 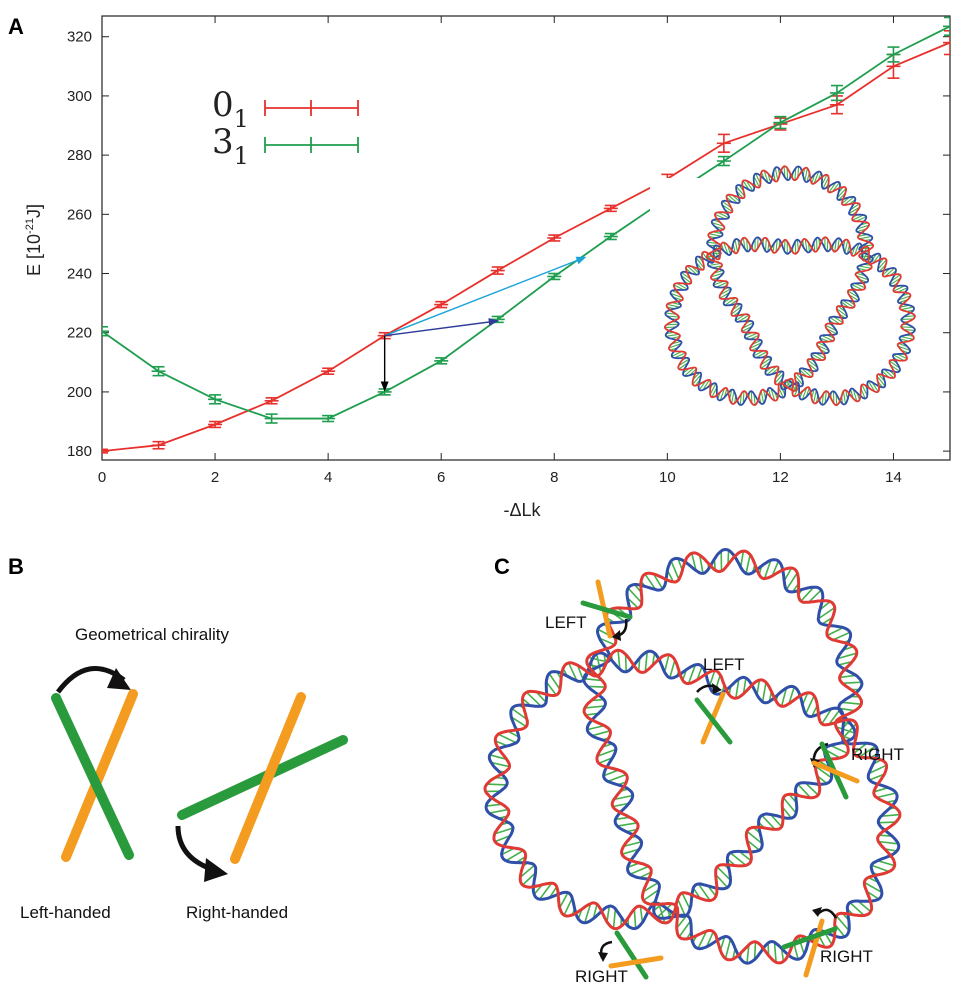 I want to click on panel-c-letter: C, so click(x=502, y=566).